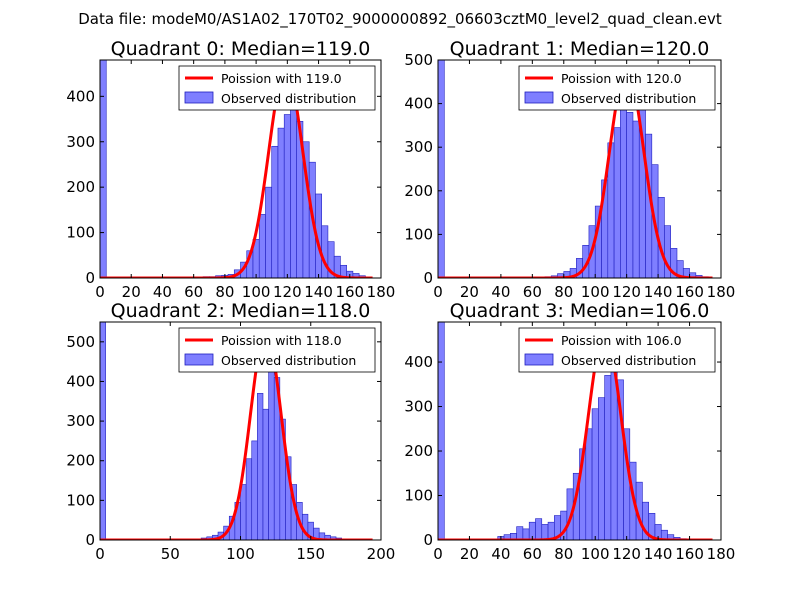  Describe the element at coordinates (621, 78) in the screenshot. I see `legend-label-poisson: Poission with 120.0` at that location.